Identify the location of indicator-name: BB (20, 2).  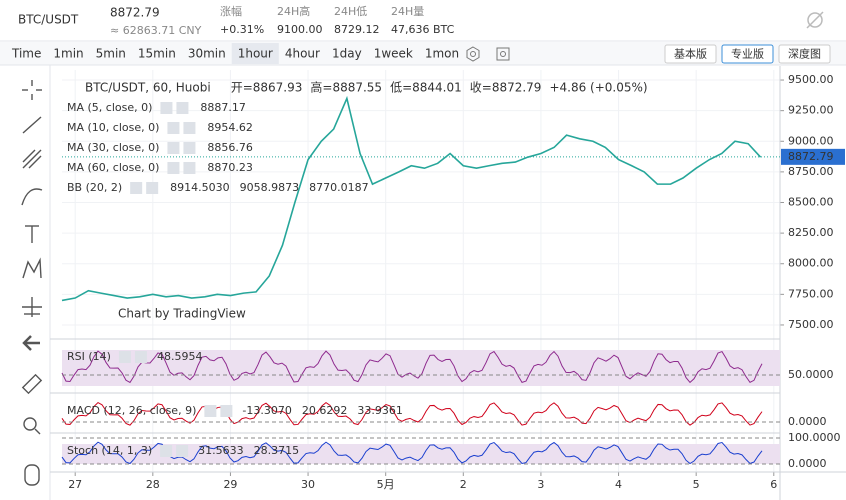
(94, 187).